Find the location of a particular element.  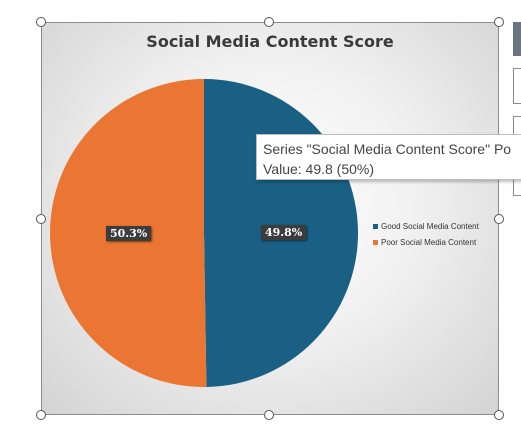

resize-handle-top-left is located at coordinates (41, 22).